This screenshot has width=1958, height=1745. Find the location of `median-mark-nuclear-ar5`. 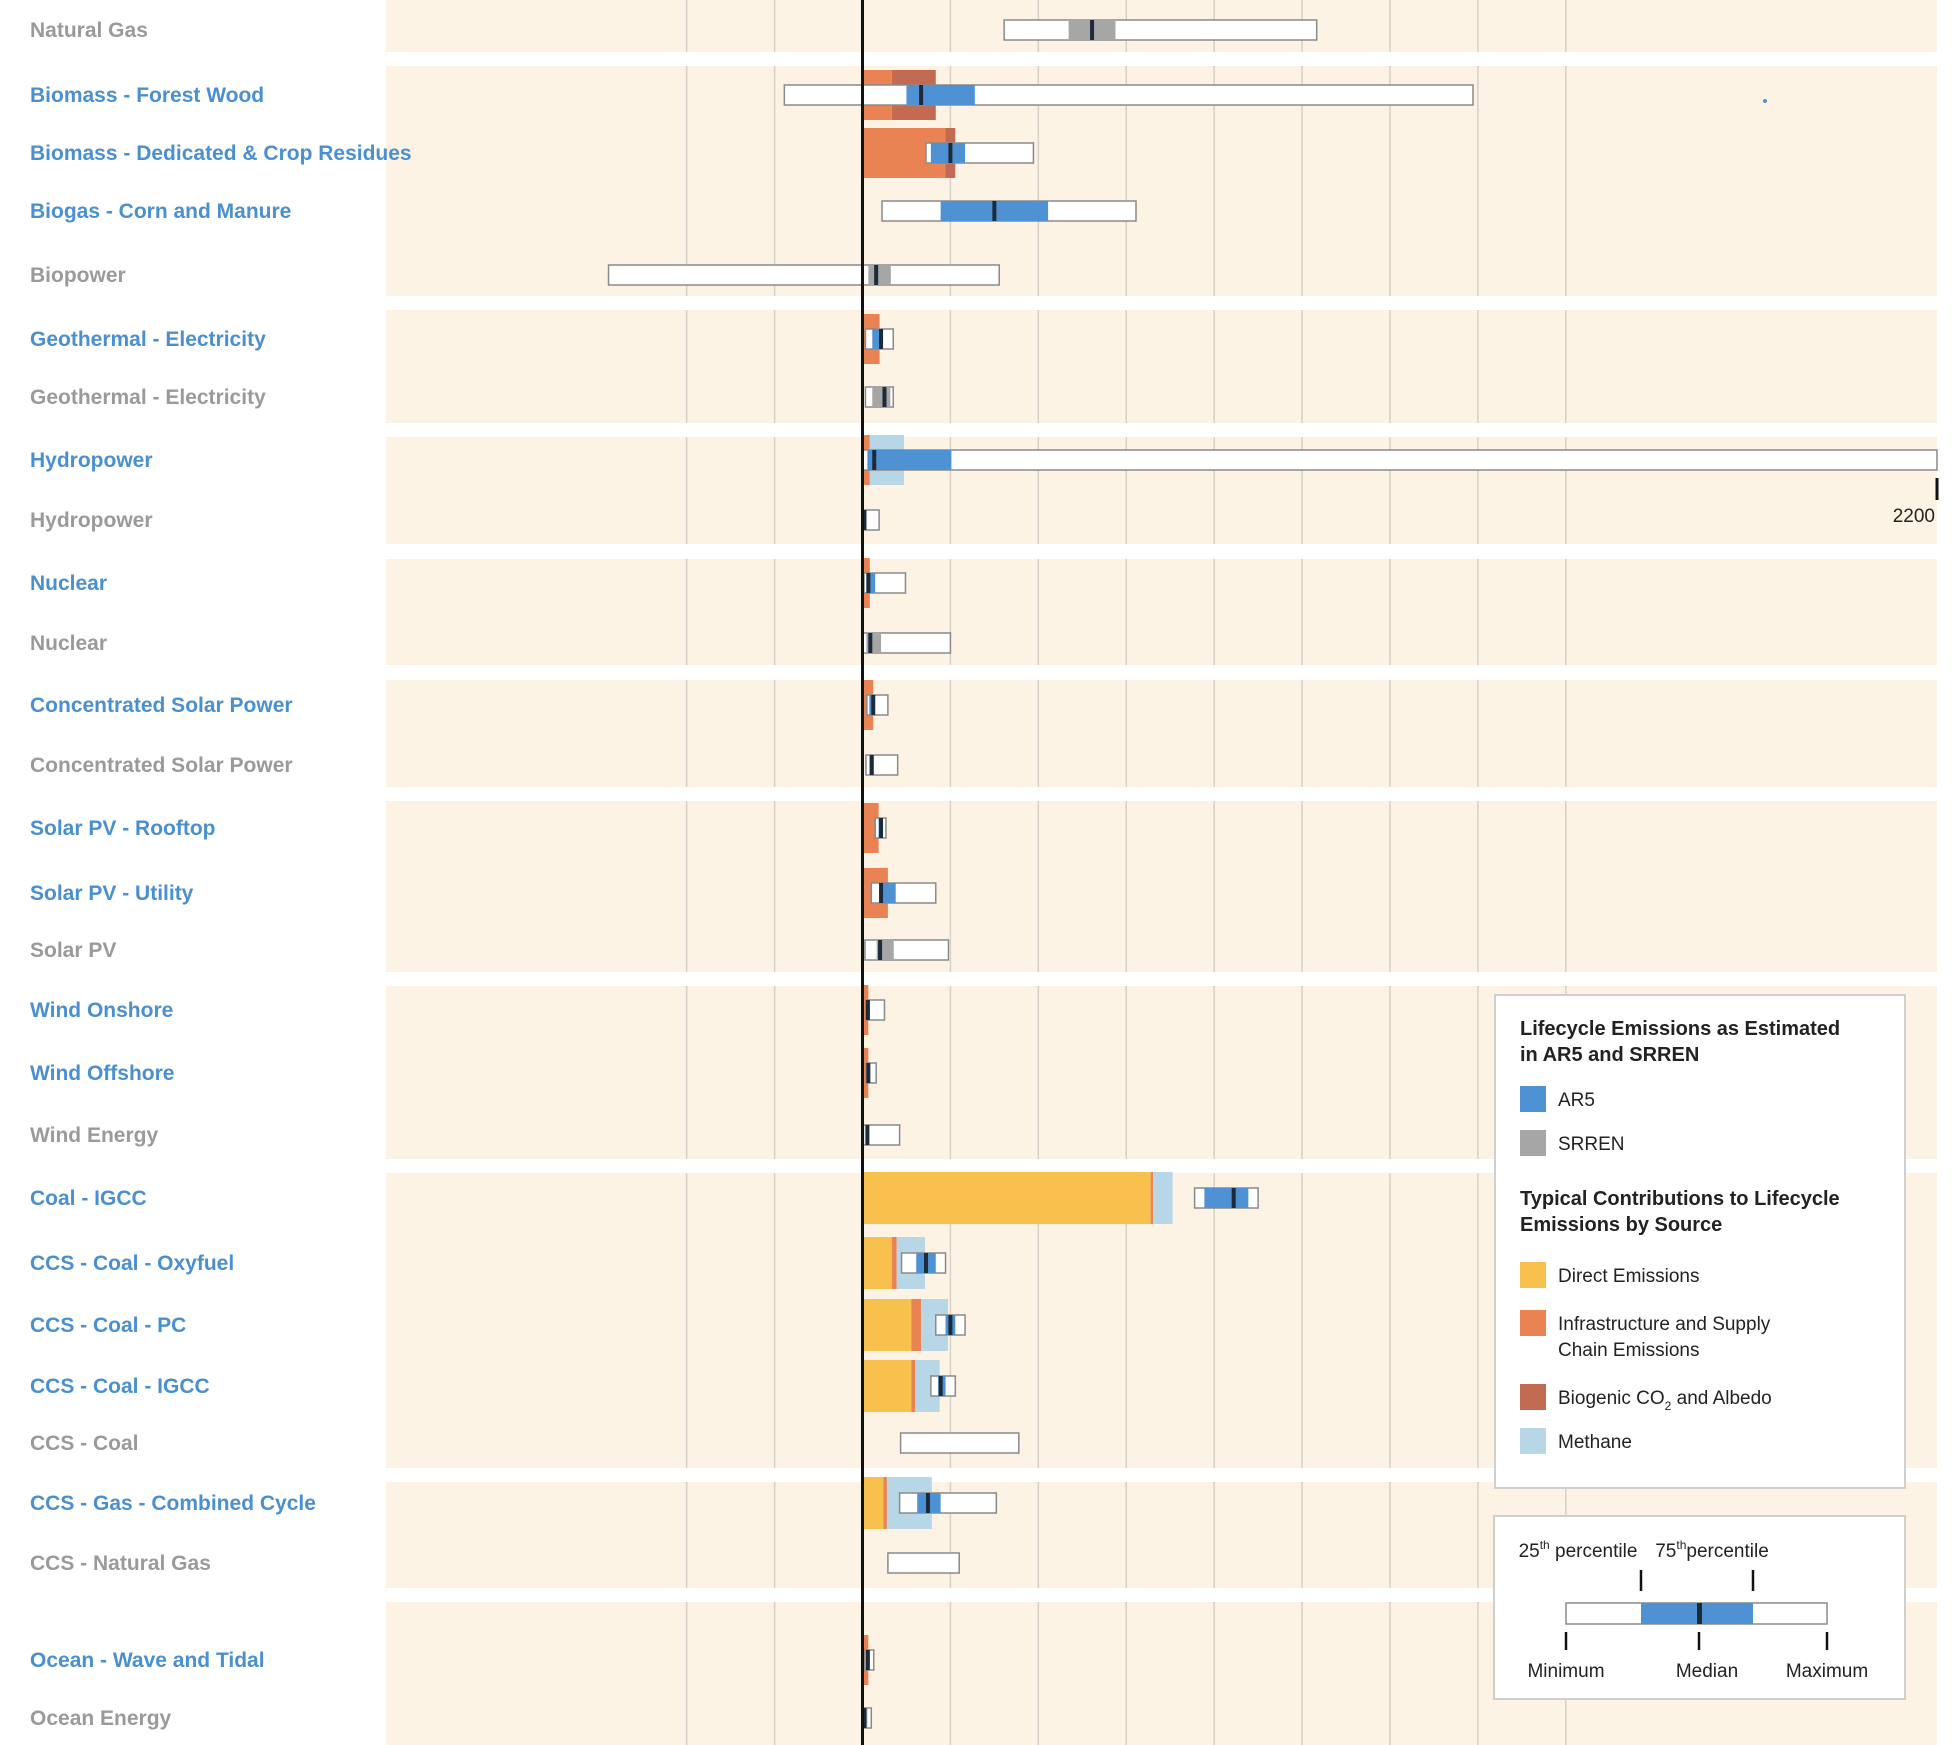

median-mark-nuclear-ar5 is located at coordinates (868, 583).